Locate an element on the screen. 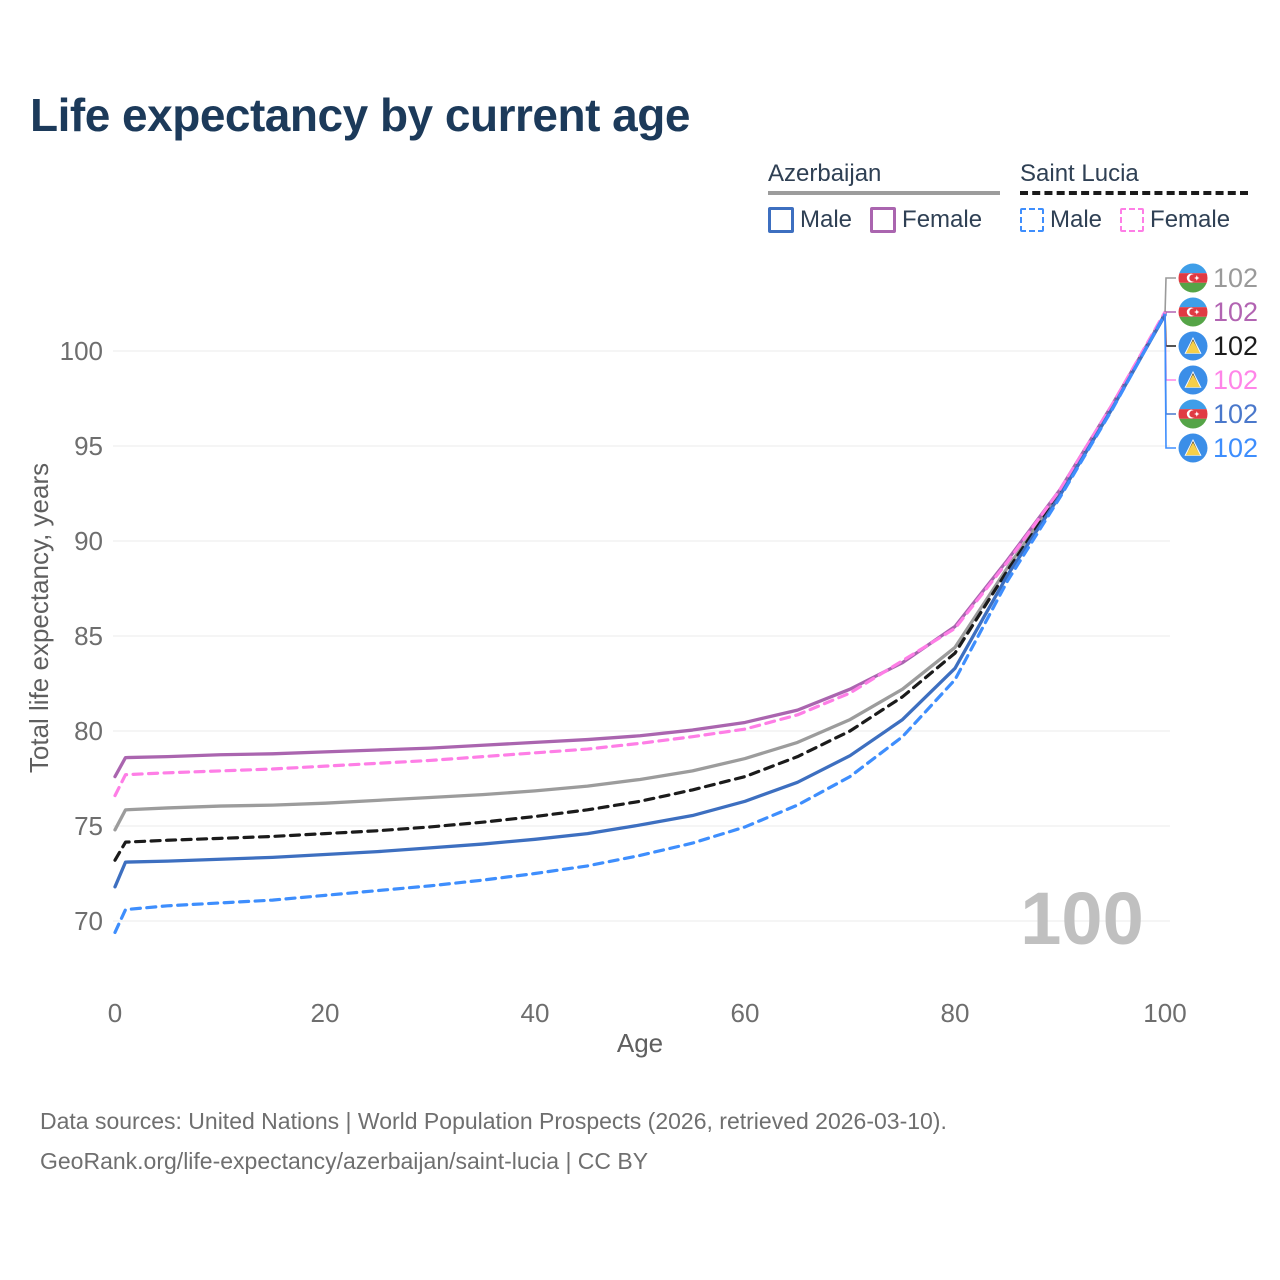 Image resolution: width=1280 pixels, height=1280 pixels. end-value-label-azerbaijan-female: 102 is located at coordinates (1235, 312).